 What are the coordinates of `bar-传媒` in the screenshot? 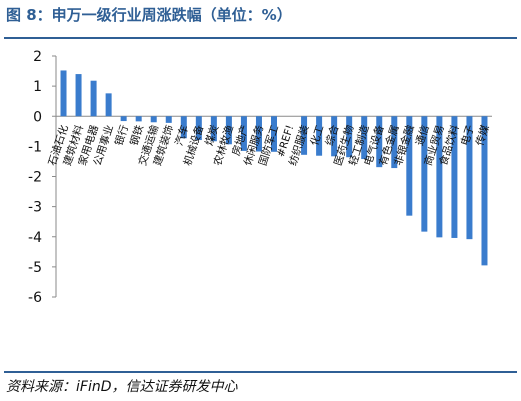 It's located at (484, 191).